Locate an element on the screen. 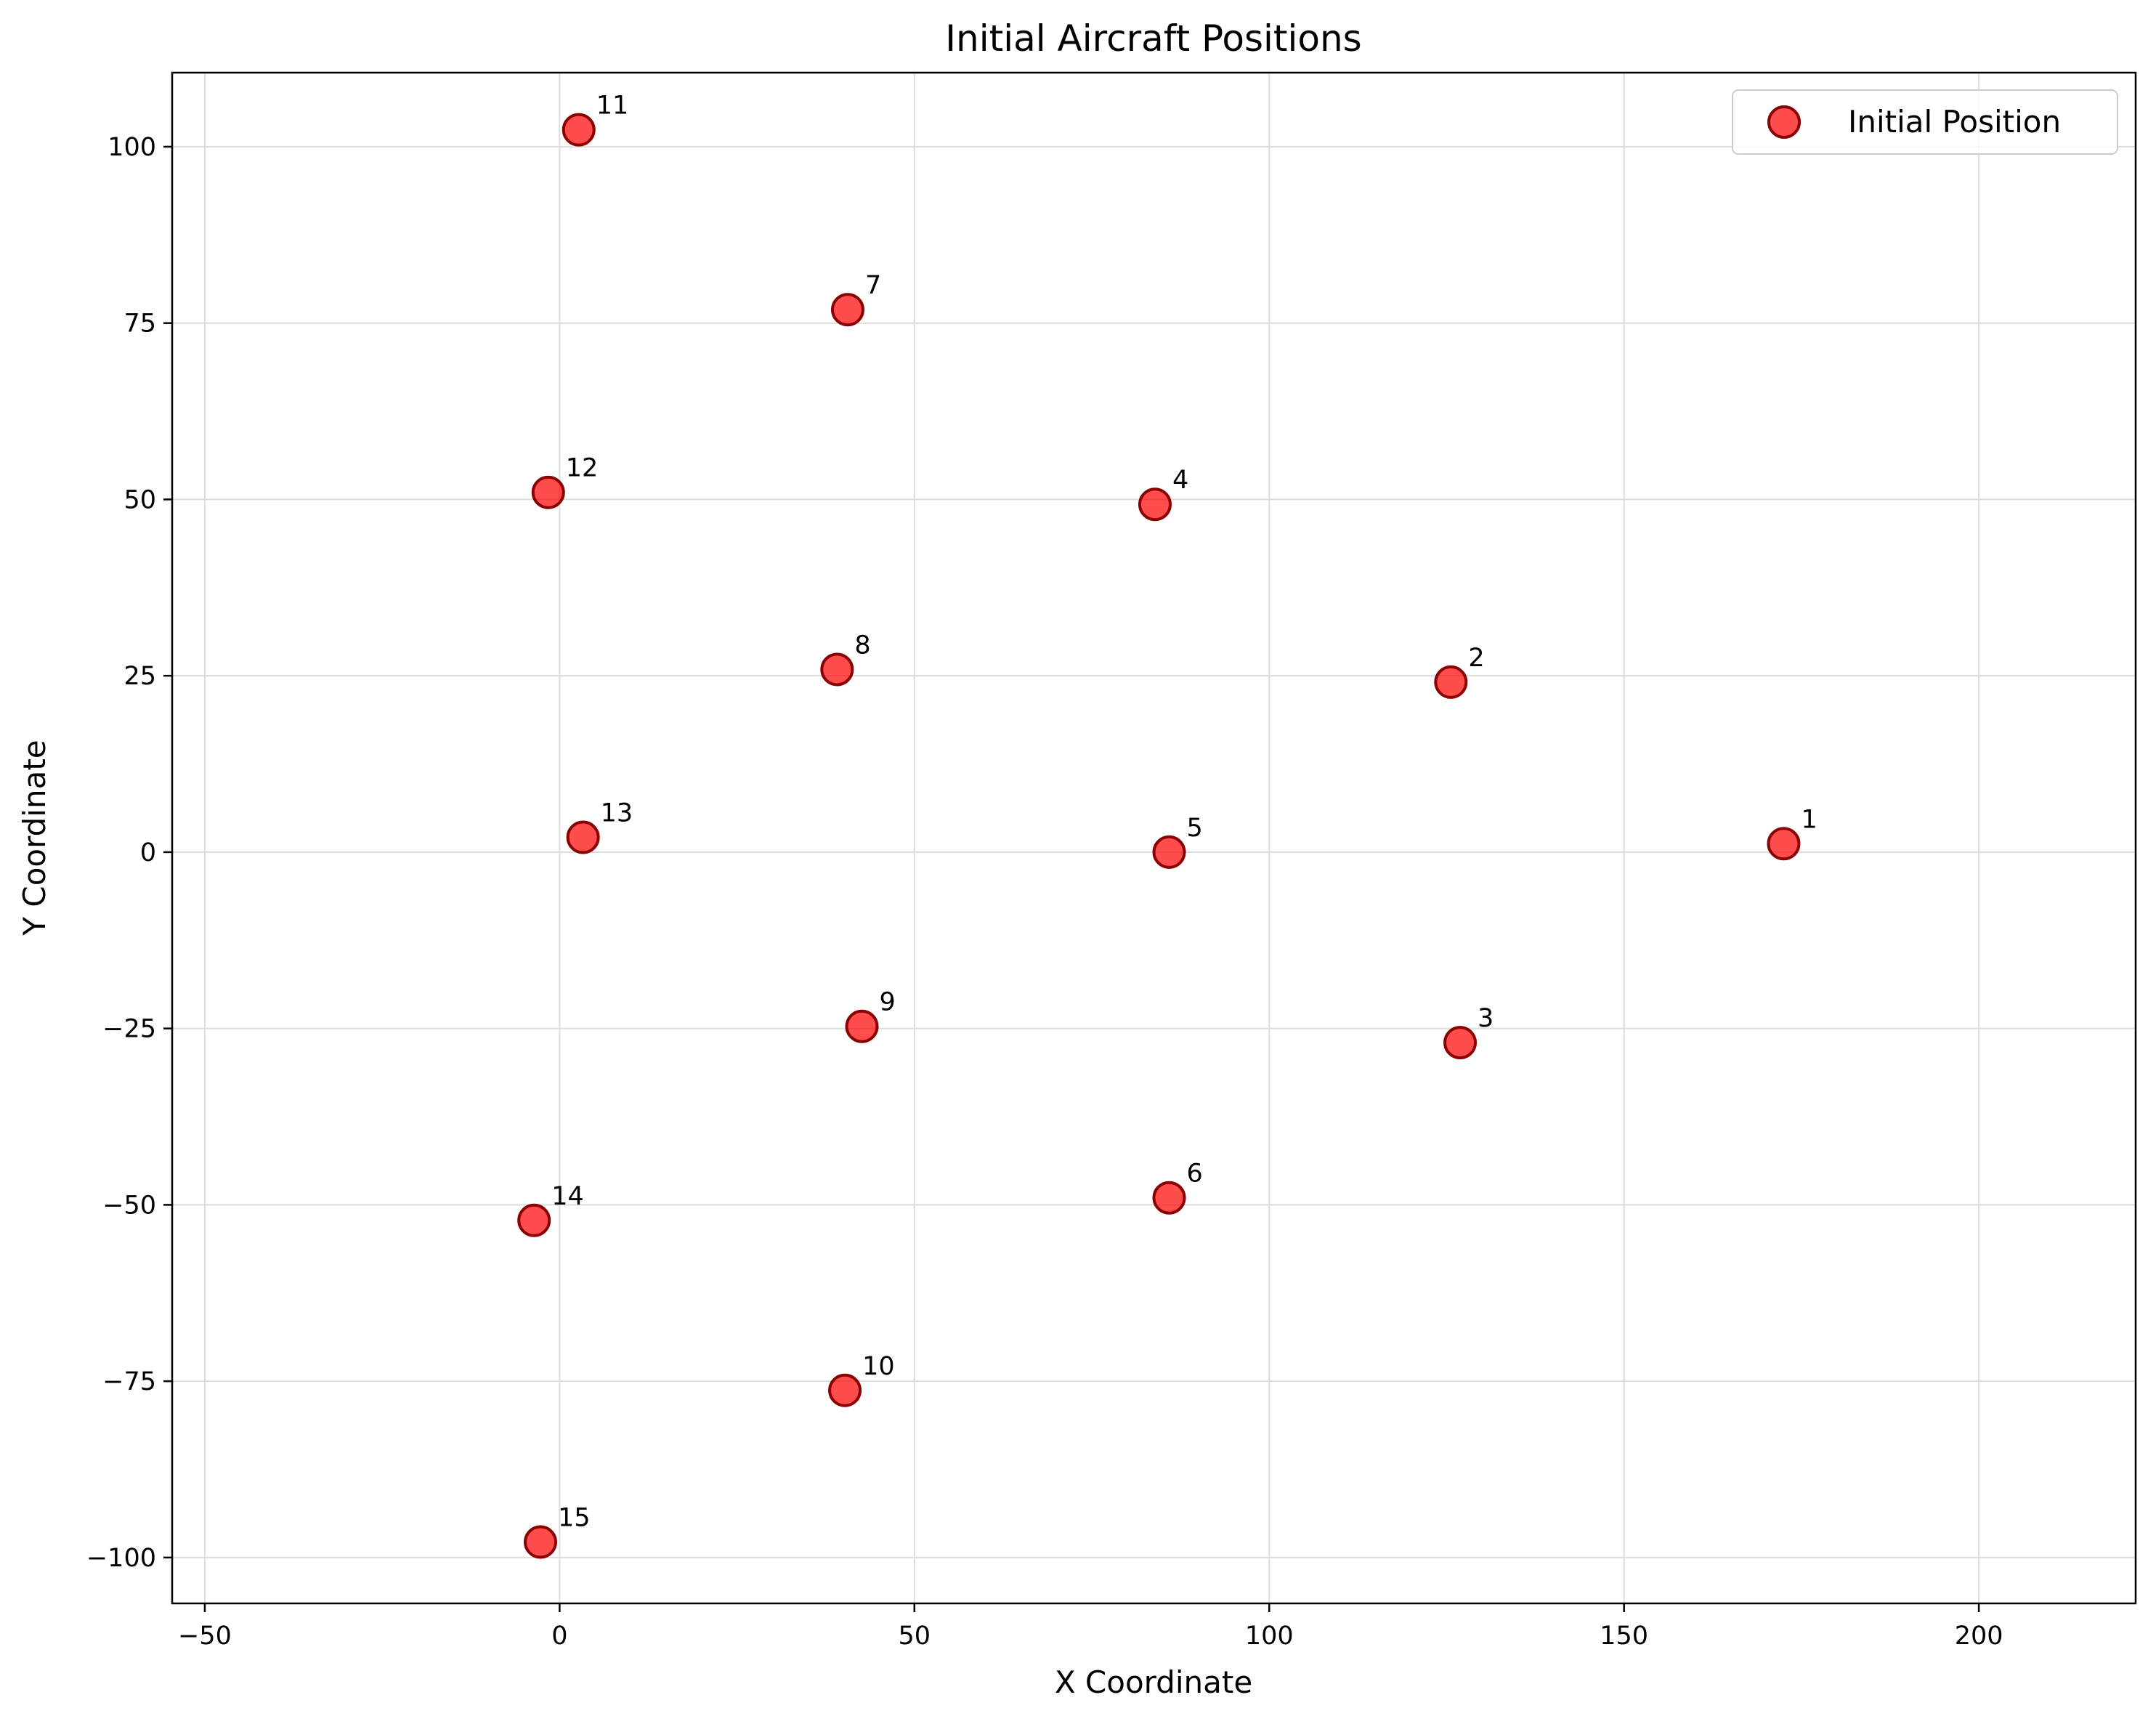 The image size is (2156, 1724). x-tick-label: 150 is located at coordinates (1624, 1636).